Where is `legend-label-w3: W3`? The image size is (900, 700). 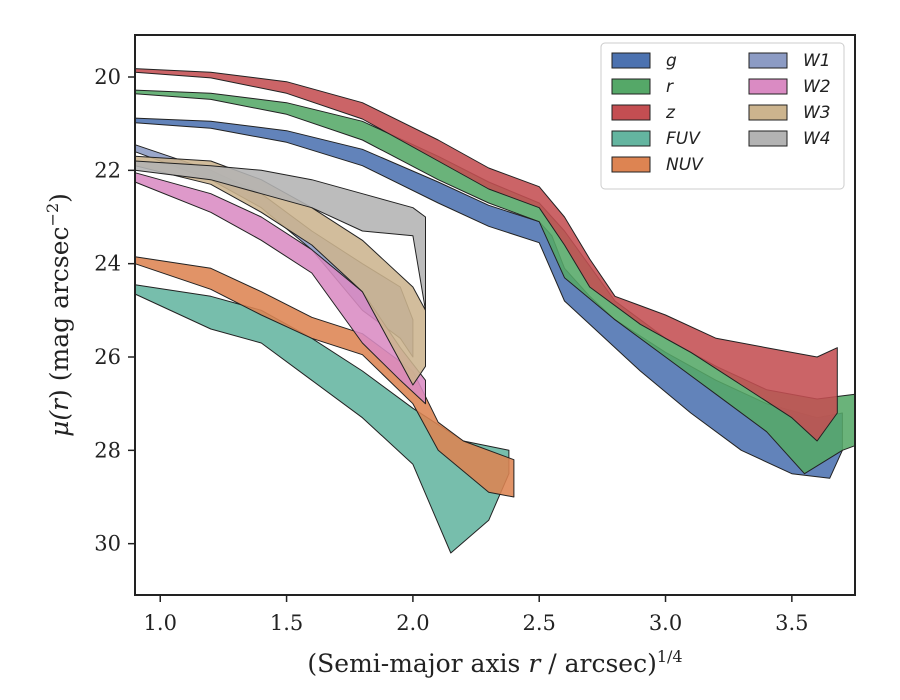 legend-label-w3: W3 is located at coordinates (817, 113).